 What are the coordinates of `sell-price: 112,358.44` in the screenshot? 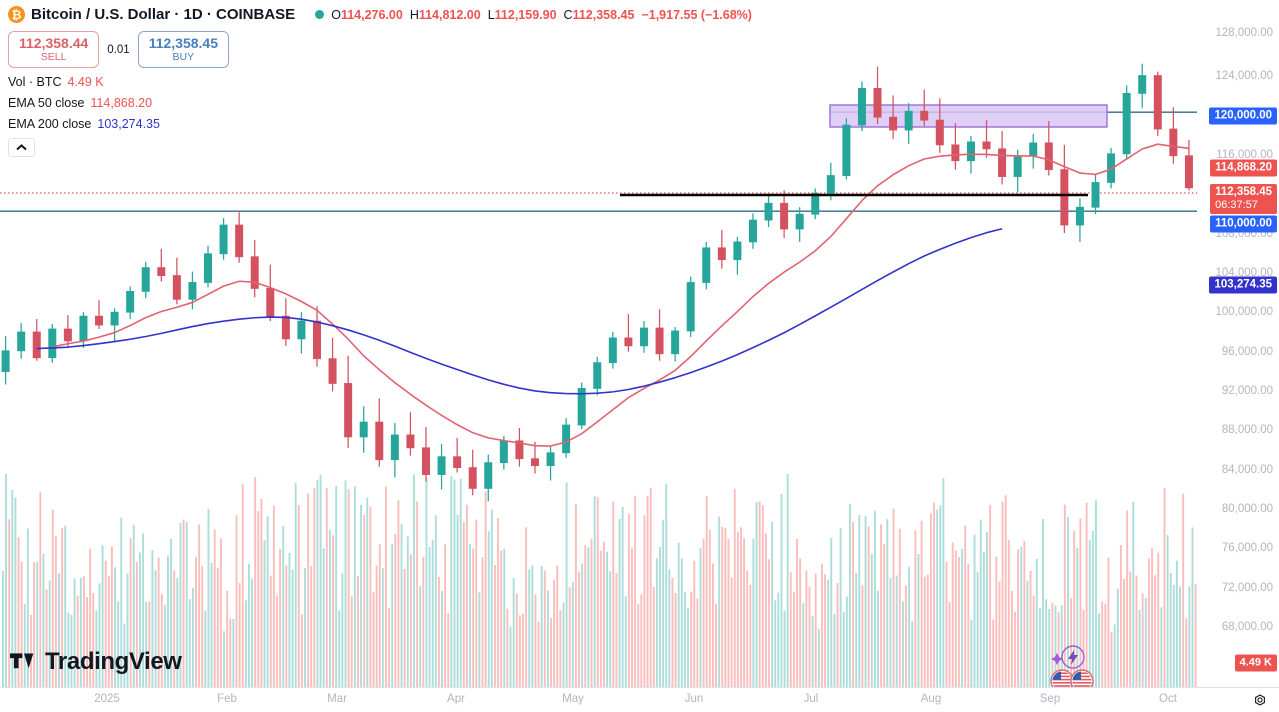 It's located at (54, 43).